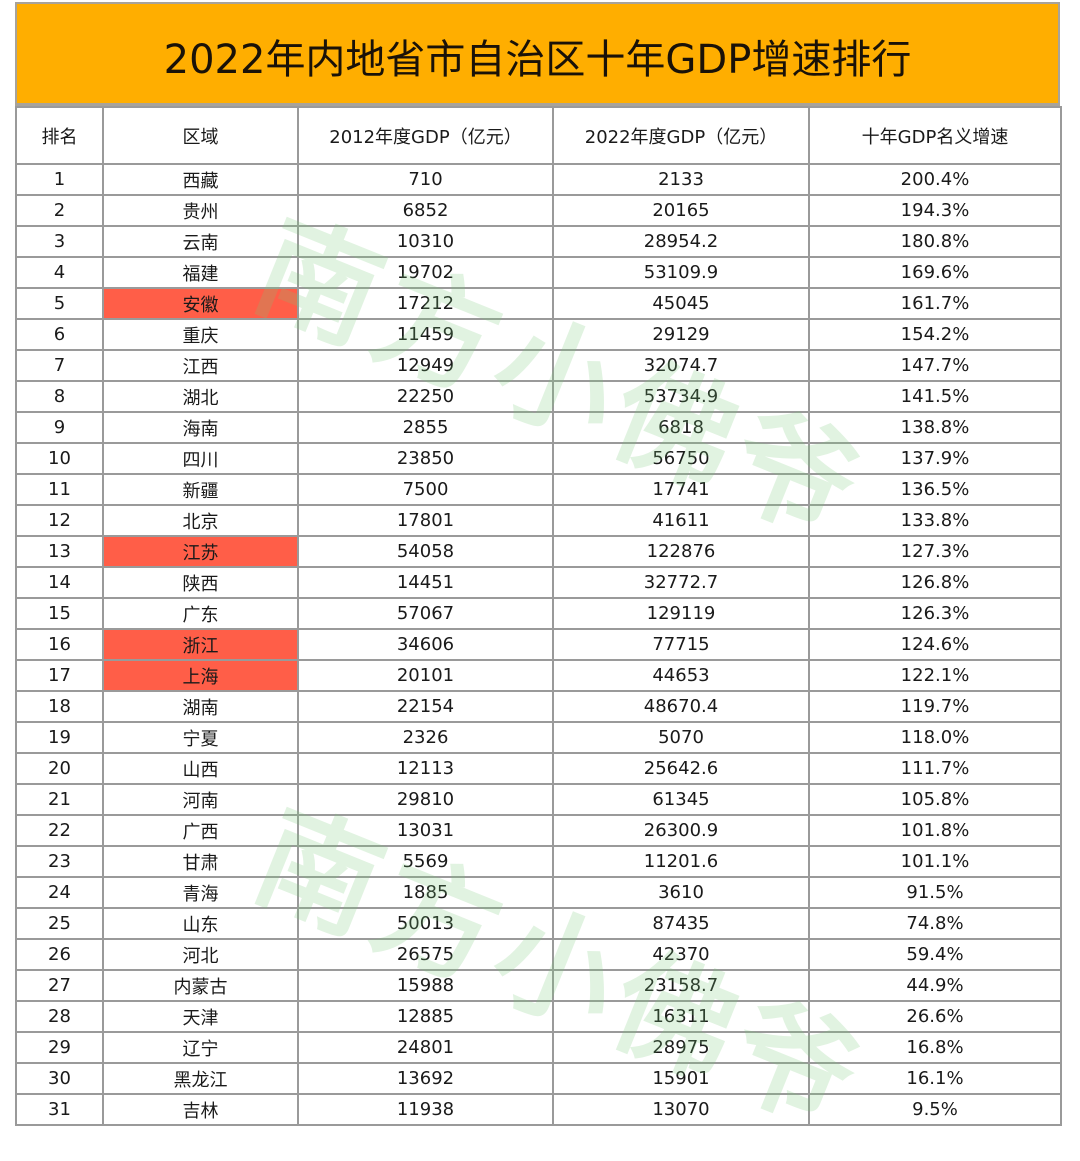 The image size is (1080, 1161). Describe the element at coordinates (200, 613) in the screenshot. I see `cell-region: 广东` at that location.